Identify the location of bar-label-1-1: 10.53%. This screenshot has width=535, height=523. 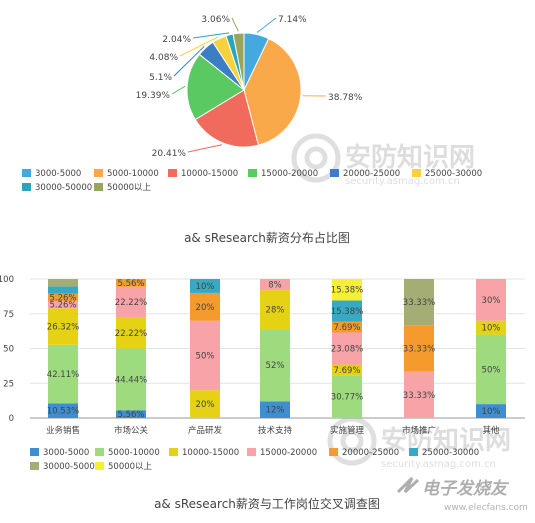
(63, 412).